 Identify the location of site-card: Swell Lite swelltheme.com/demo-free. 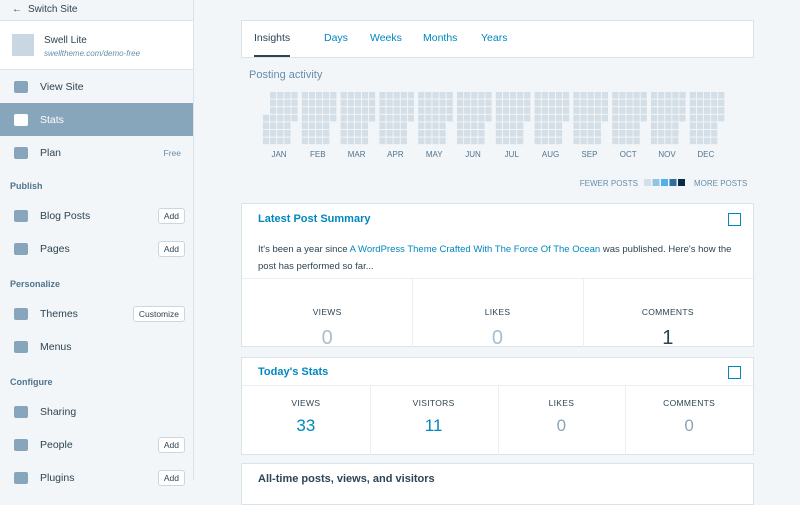
(96, 45).